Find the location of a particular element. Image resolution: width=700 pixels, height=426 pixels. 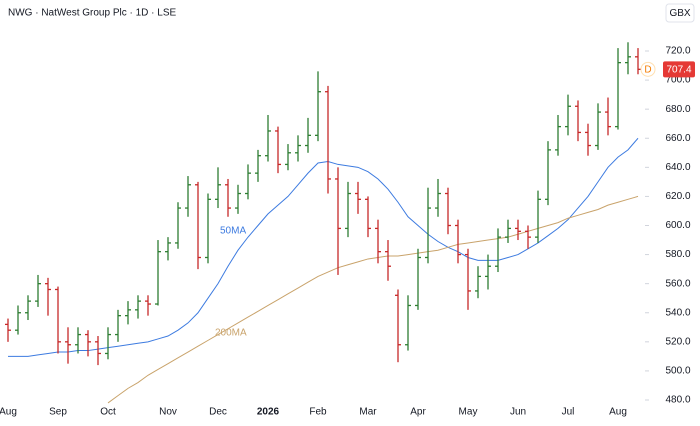

dividend-marker-label: D is located at coordinates (647, 69).